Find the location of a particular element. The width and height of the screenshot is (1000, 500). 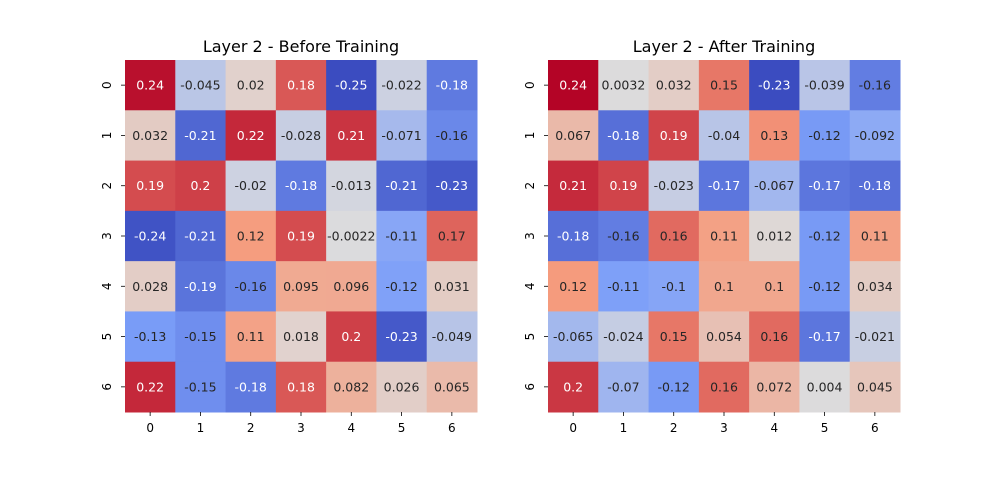

cell-value-label: -0.071 is located at coordinates (401, 135).